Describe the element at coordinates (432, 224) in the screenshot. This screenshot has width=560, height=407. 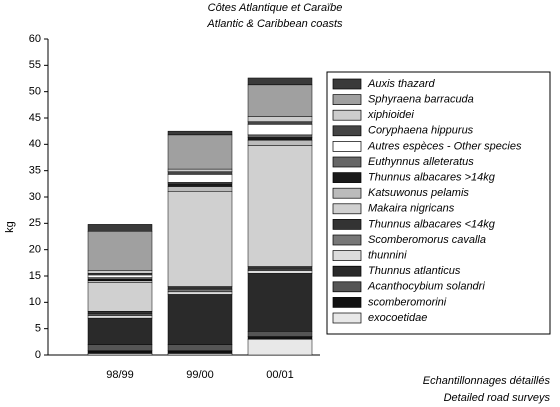
I see `legend-label: Thunnus albacares <14kg` at that location.